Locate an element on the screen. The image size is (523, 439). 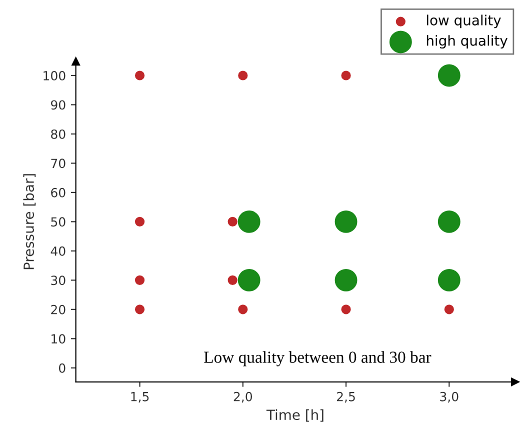
annotation: Low quality between 0 and 30 bar is located at coordinates (318, 358).